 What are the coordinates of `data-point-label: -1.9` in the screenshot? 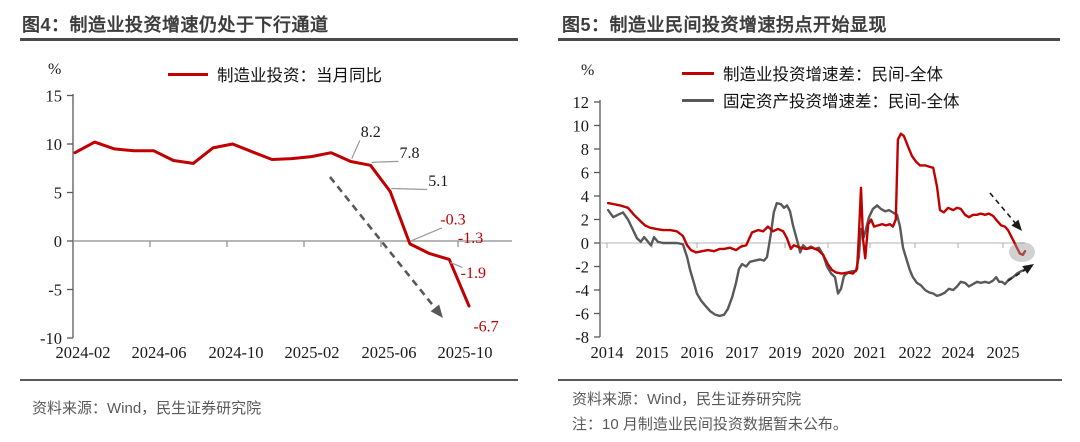 It's located at (473, 273).